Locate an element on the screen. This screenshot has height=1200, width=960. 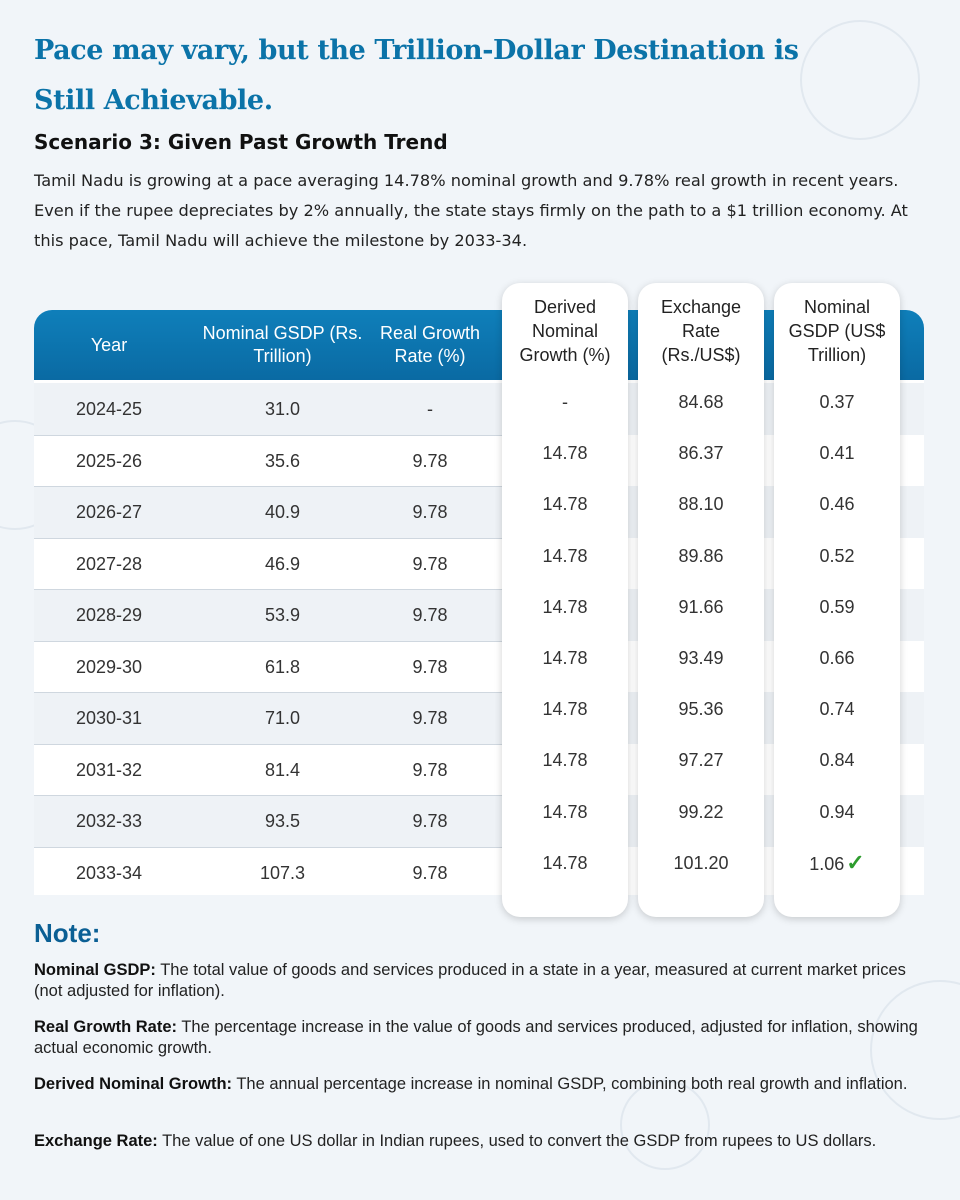
cell-fx: 84.68 is located at coordinates (701, 402).